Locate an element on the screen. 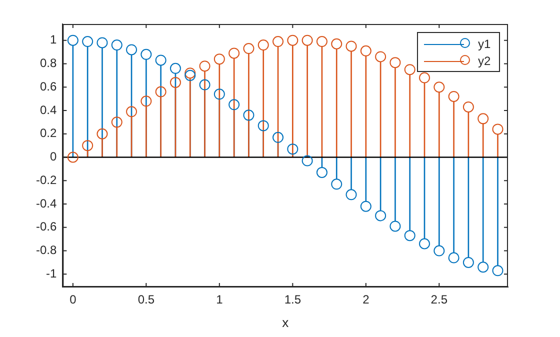  y-tick-label: -0.8 is located at coordinates (46, 250).